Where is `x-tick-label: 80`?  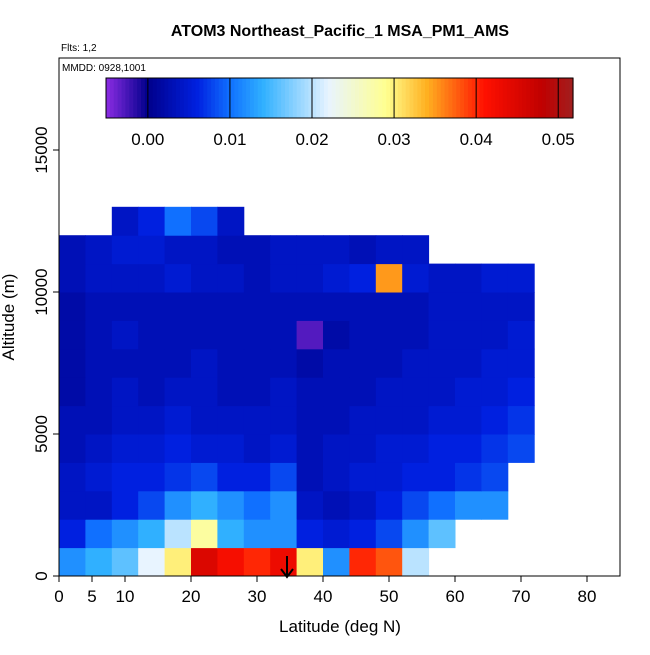 x-tick-label: 80 is located at coordinates (587, 596).